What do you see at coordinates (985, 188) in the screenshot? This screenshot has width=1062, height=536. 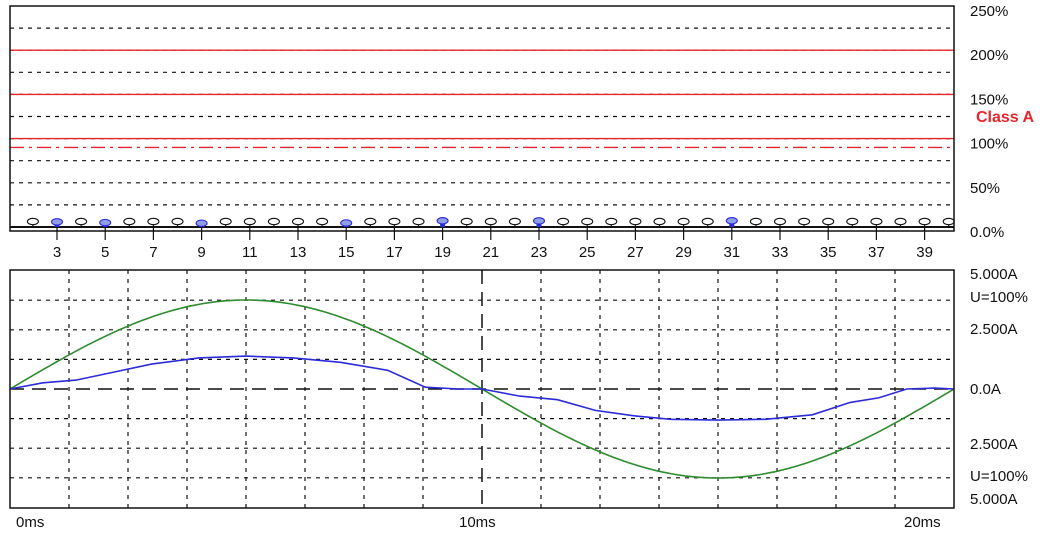 I see `harmonic-y-tick-label: 50%` at bounding box center [985, 188].